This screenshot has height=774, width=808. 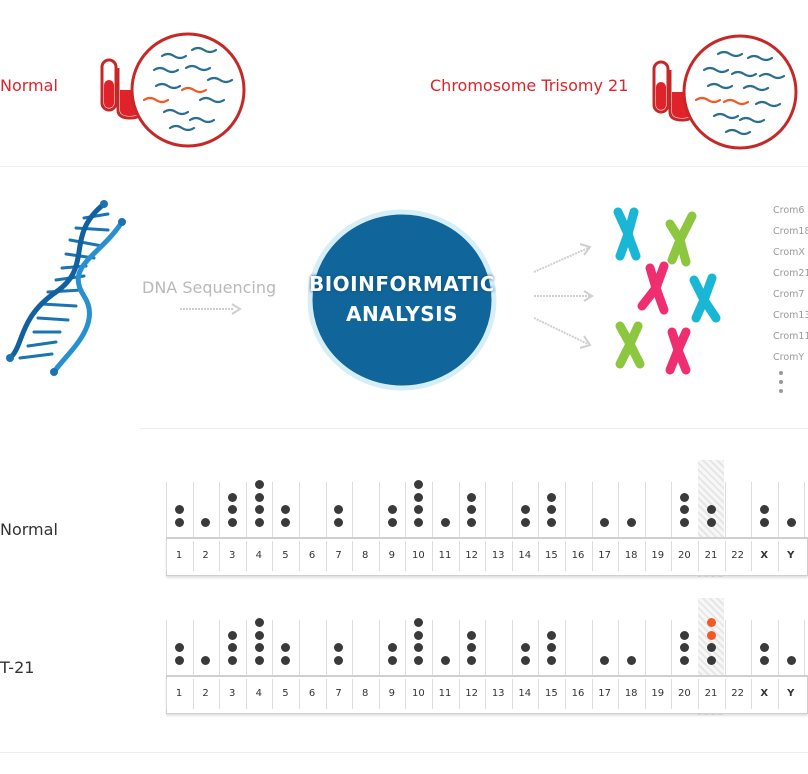 What do you see at coordinates (418, 555) in the screenshot?
I see `chromosome-number: 10` at bounding box center [418, 555].